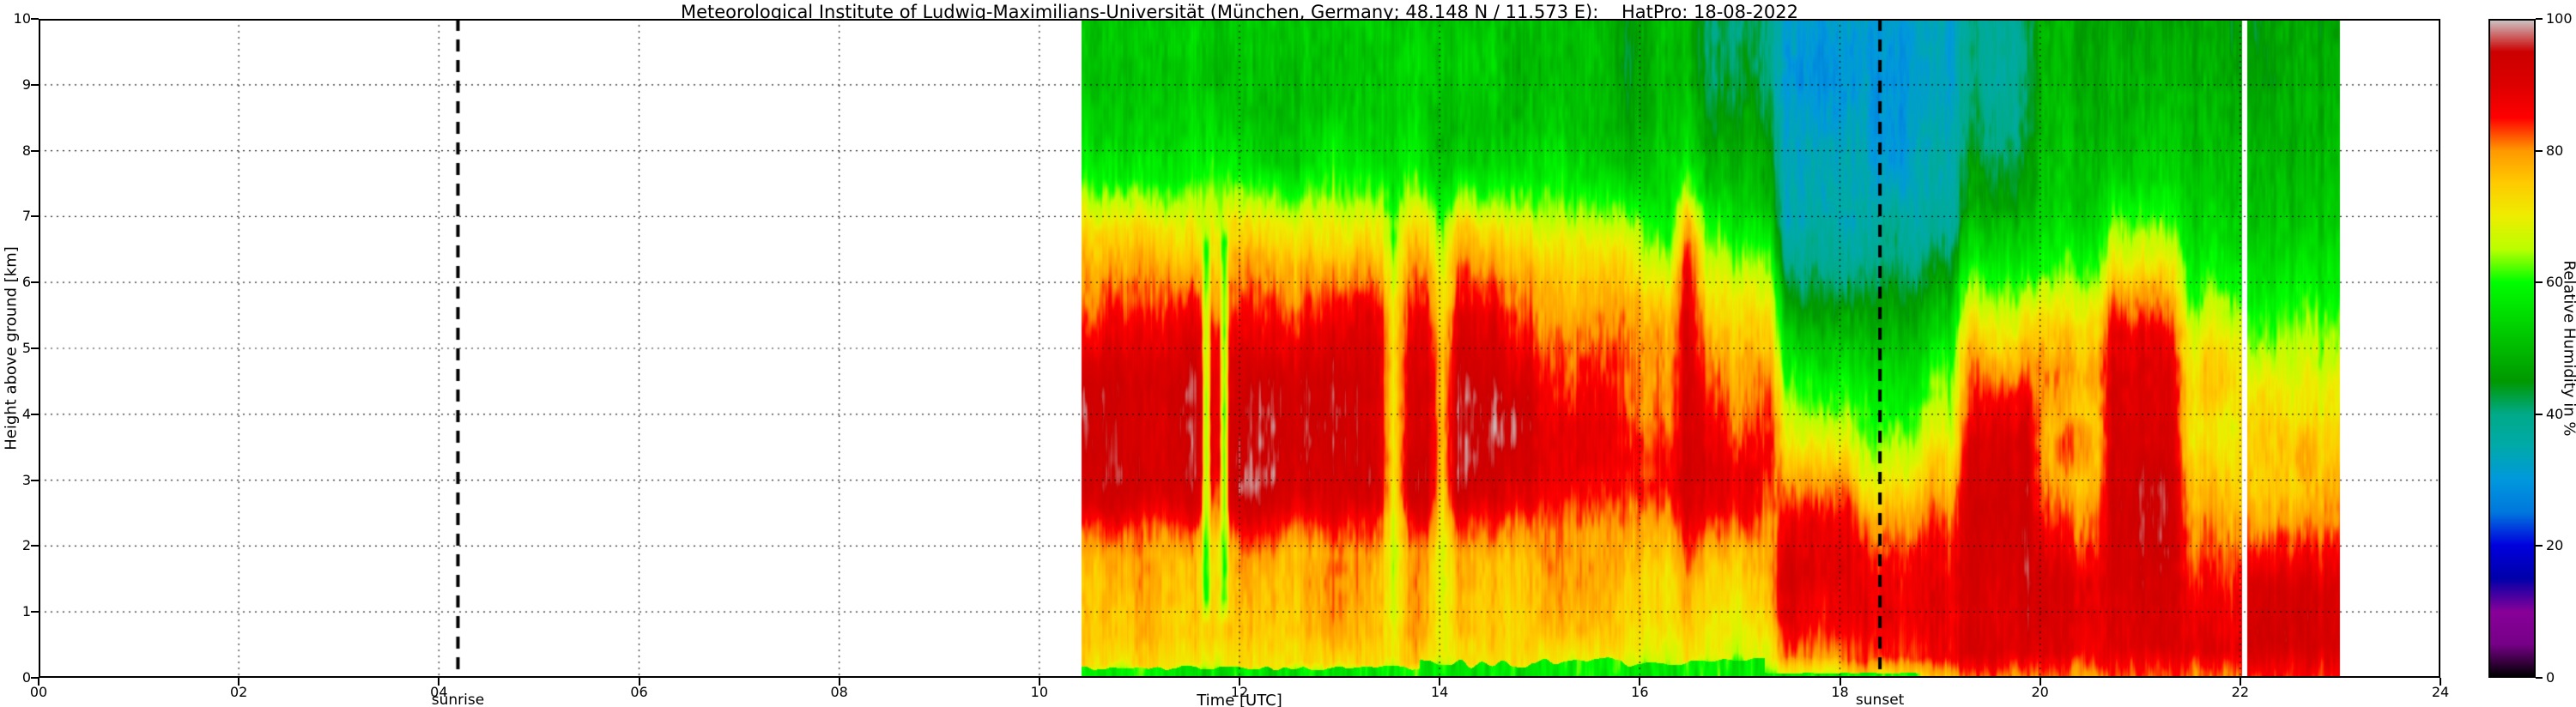 The image size is (2576, 707). Describe the element at coordinates (238, 692) in the screenshot. I see `x-tick-label: 02` at that location.